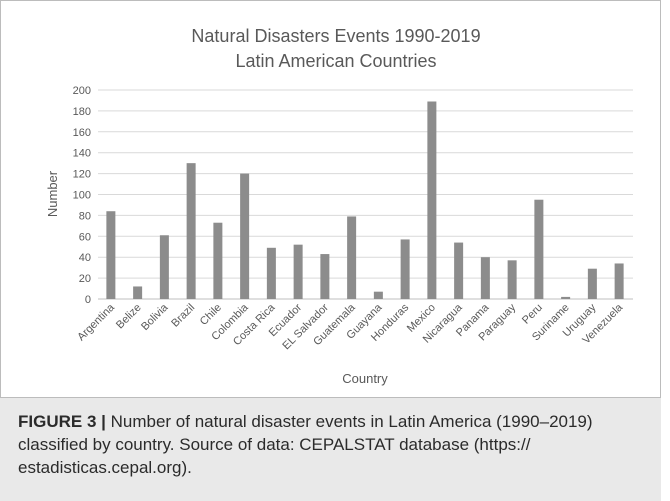 This screenshot has height=501, width=670. What do you see at coordinates (352, 257) in the screenshot?
I see `bar-guatemala` at bounding box center [352, 257].